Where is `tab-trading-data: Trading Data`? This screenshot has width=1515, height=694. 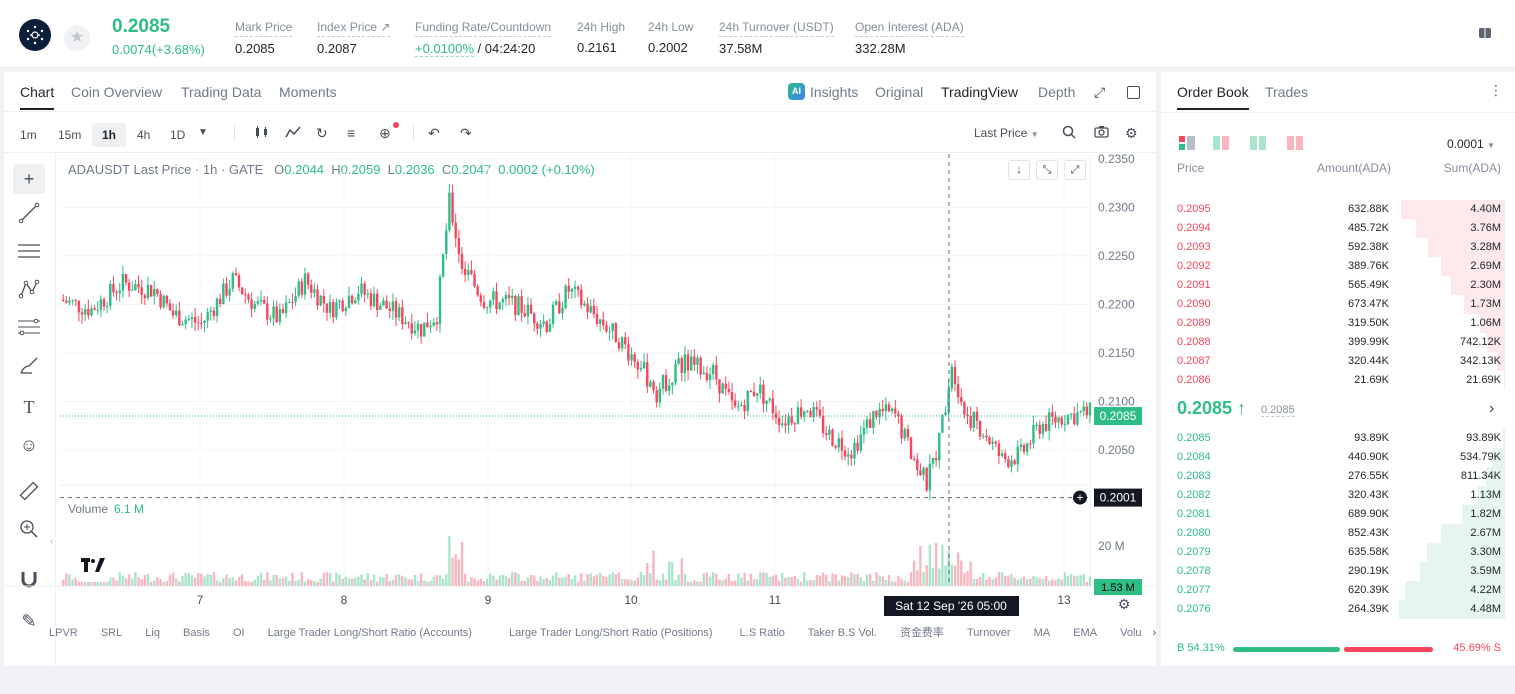 tab-trading-data: Trading Data is located at coordinates (221, 92).